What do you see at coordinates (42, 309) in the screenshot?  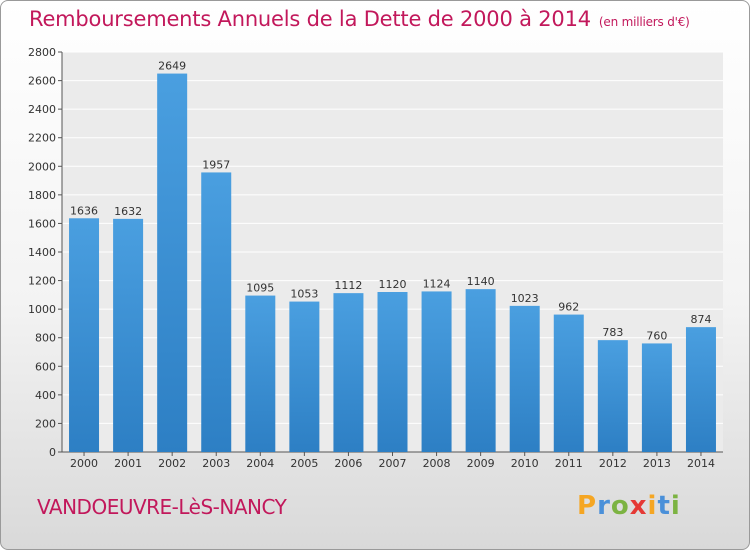 I see `y-tick-label: 1000` at bounding box center [42, 309].